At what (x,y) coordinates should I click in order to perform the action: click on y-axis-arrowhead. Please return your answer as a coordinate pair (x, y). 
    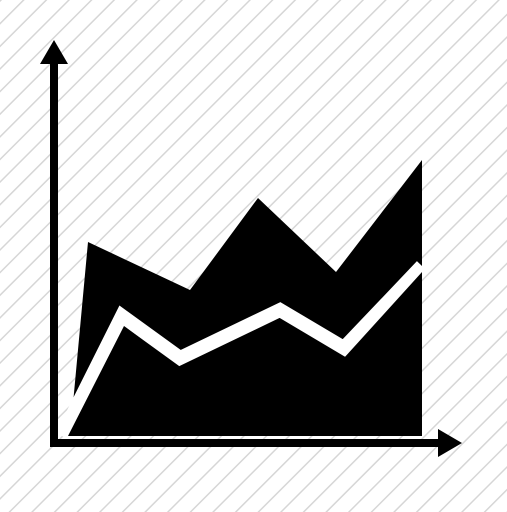
    Looking at the image, I should click on (54, 52).